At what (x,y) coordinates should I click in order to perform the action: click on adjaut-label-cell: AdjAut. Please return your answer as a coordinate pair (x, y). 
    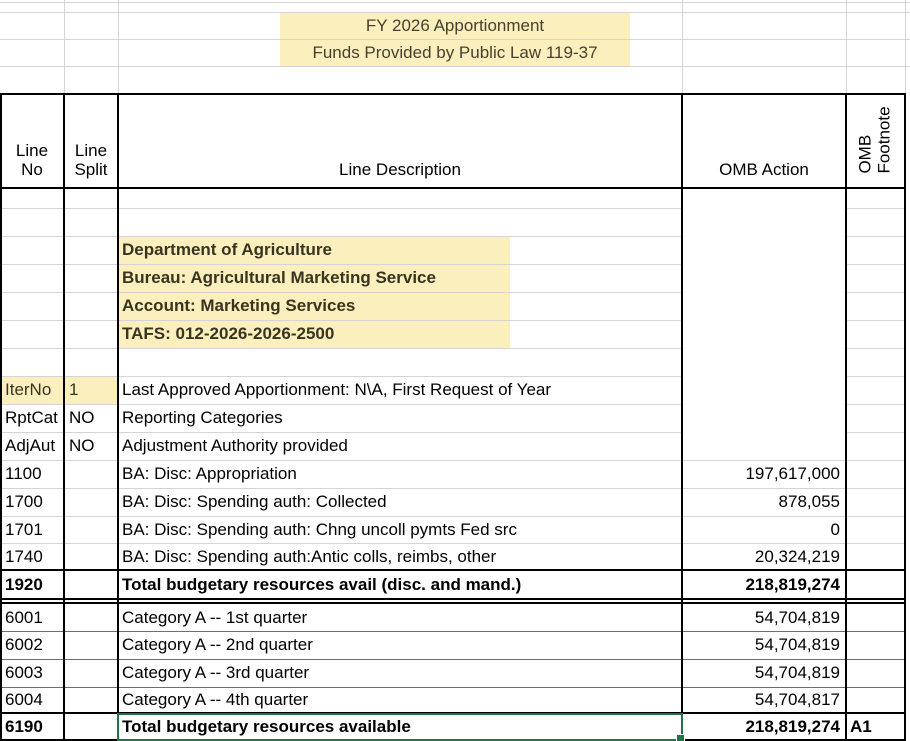
    Looking at the image, I should click on (30, 445).